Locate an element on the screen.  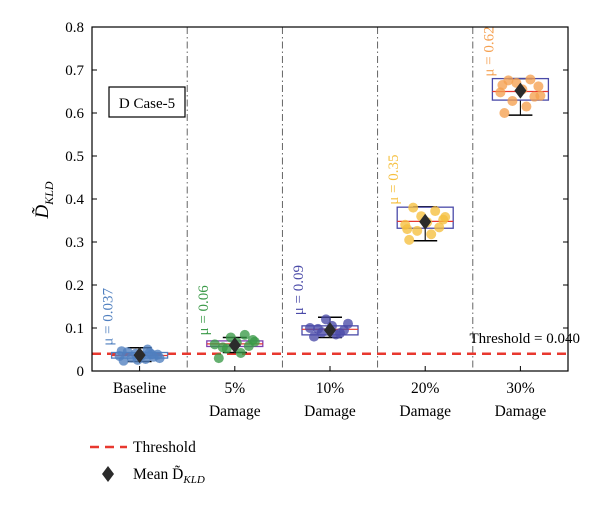
case-label: D Case-5 is located at coordinates (147, 104).